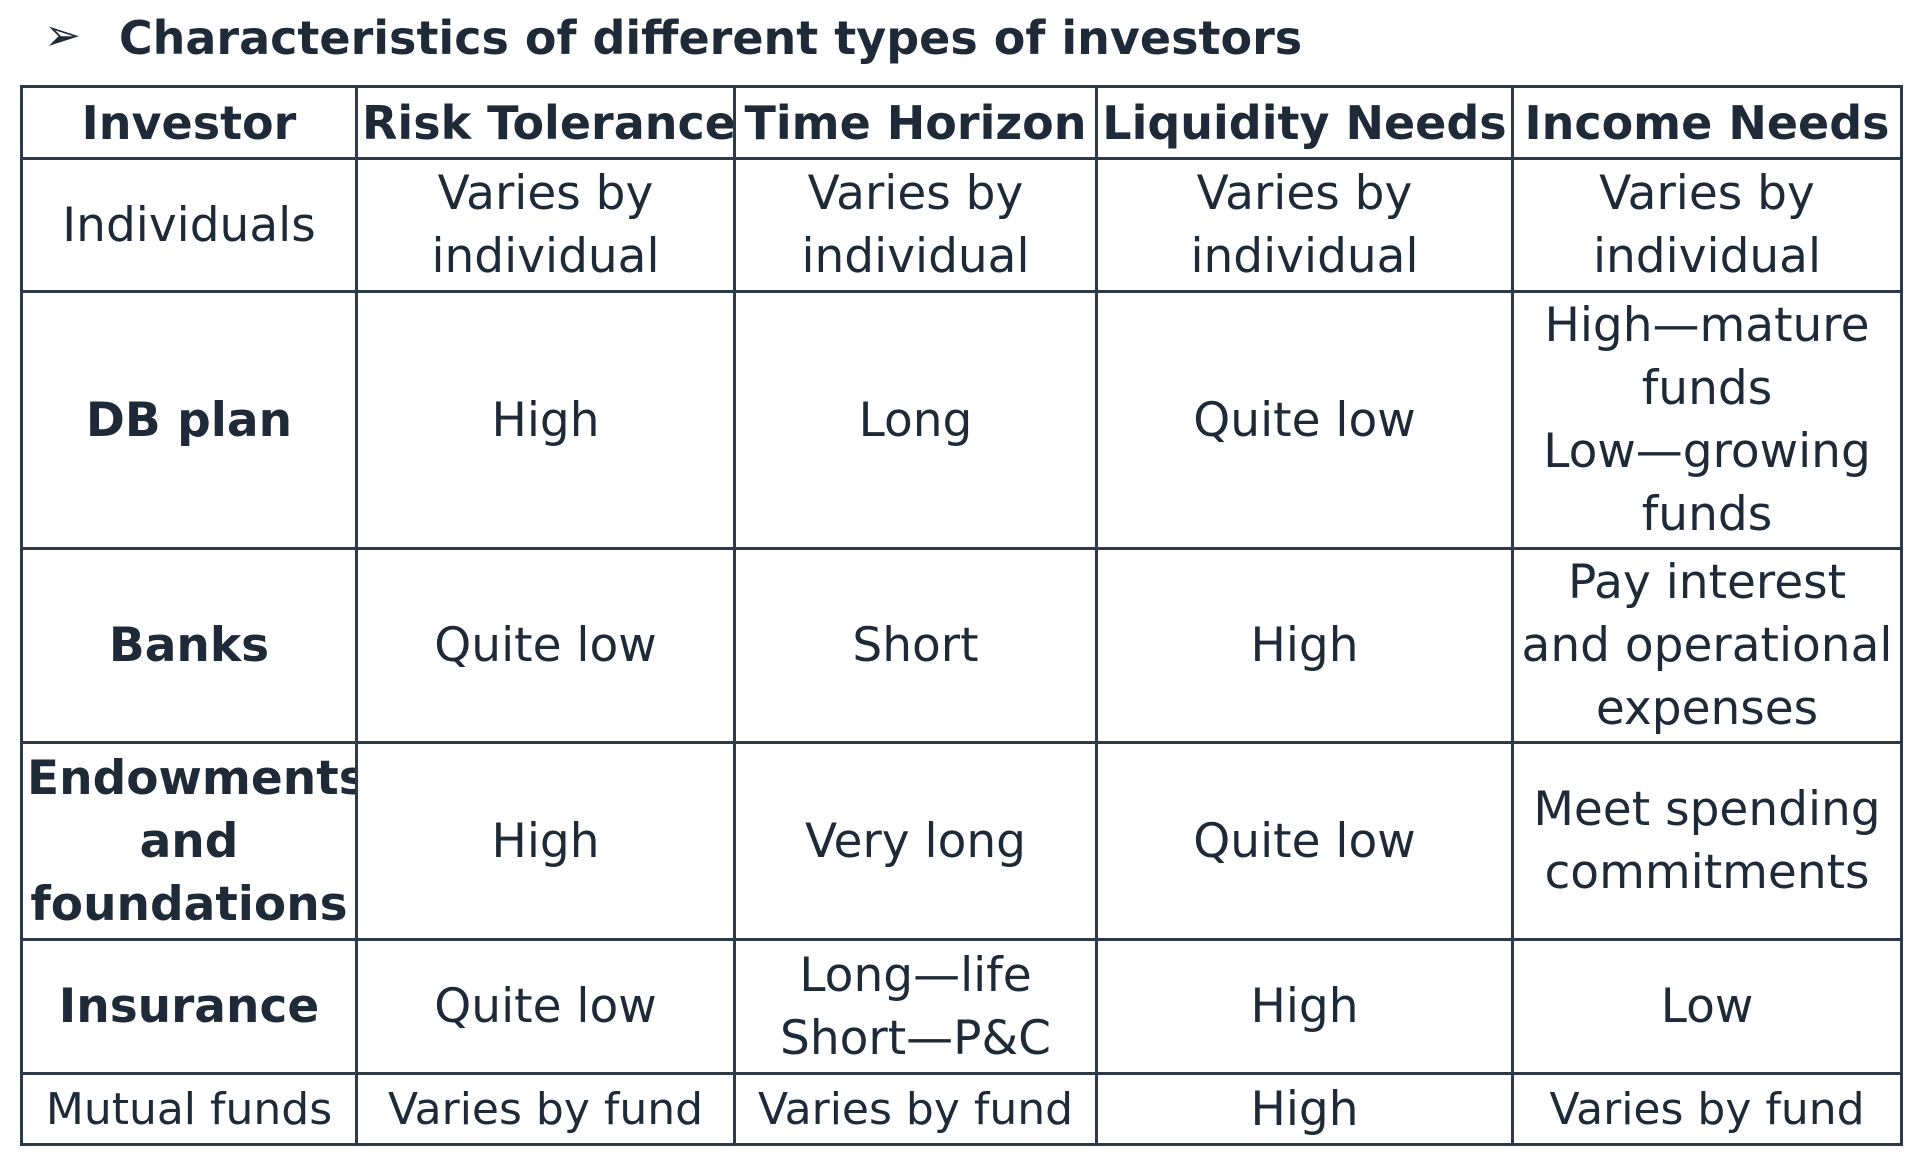 This screenshot has width=1922, height=1174. I want to click on header-investor: Investor, so click(189, 122).